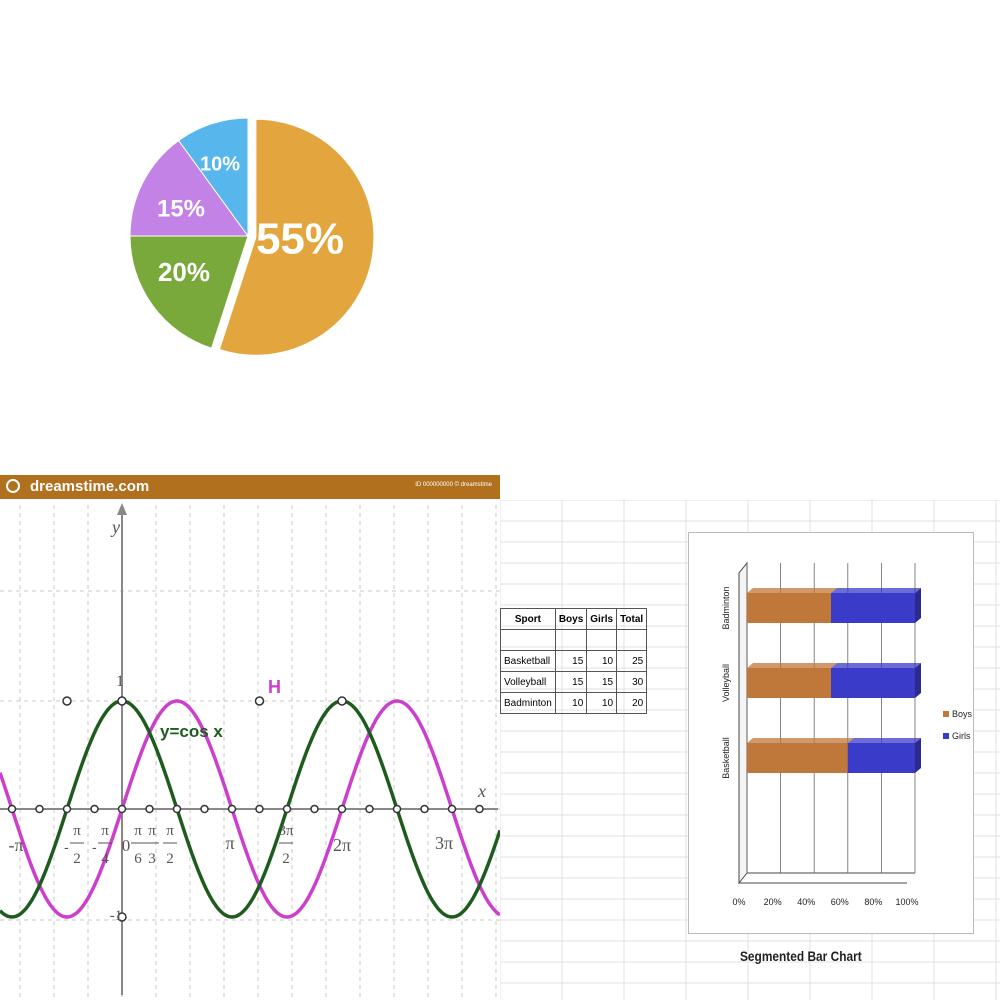 This screenshot has width=1000, height=1000. What do you see at coordinates (342, 845) in the screenshot?
I see `tick-two-pi: 2π` at bounding box center [342, 845].